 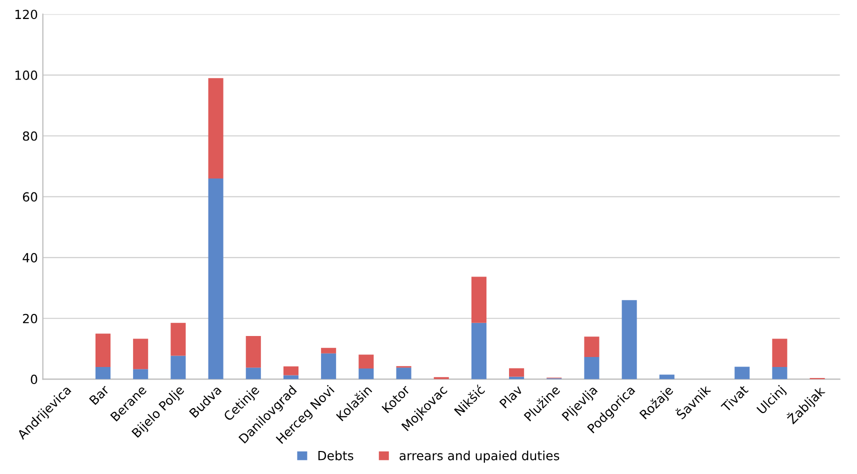 I want to click on y-tick-label: 100, so click(x=27, y=75).